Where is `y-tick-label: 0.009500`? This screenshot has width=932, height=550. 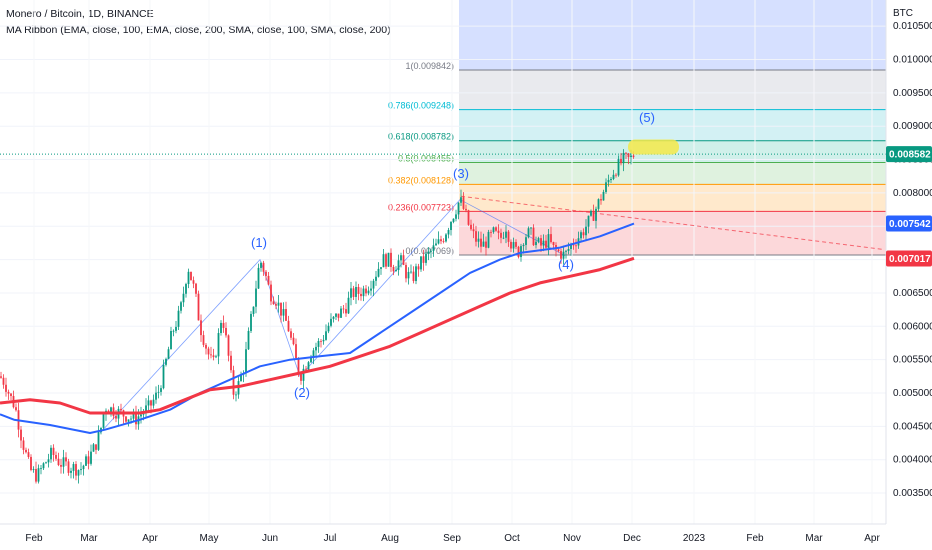
y-tick-label: 0.009500 is located at coordinates (912, 93).